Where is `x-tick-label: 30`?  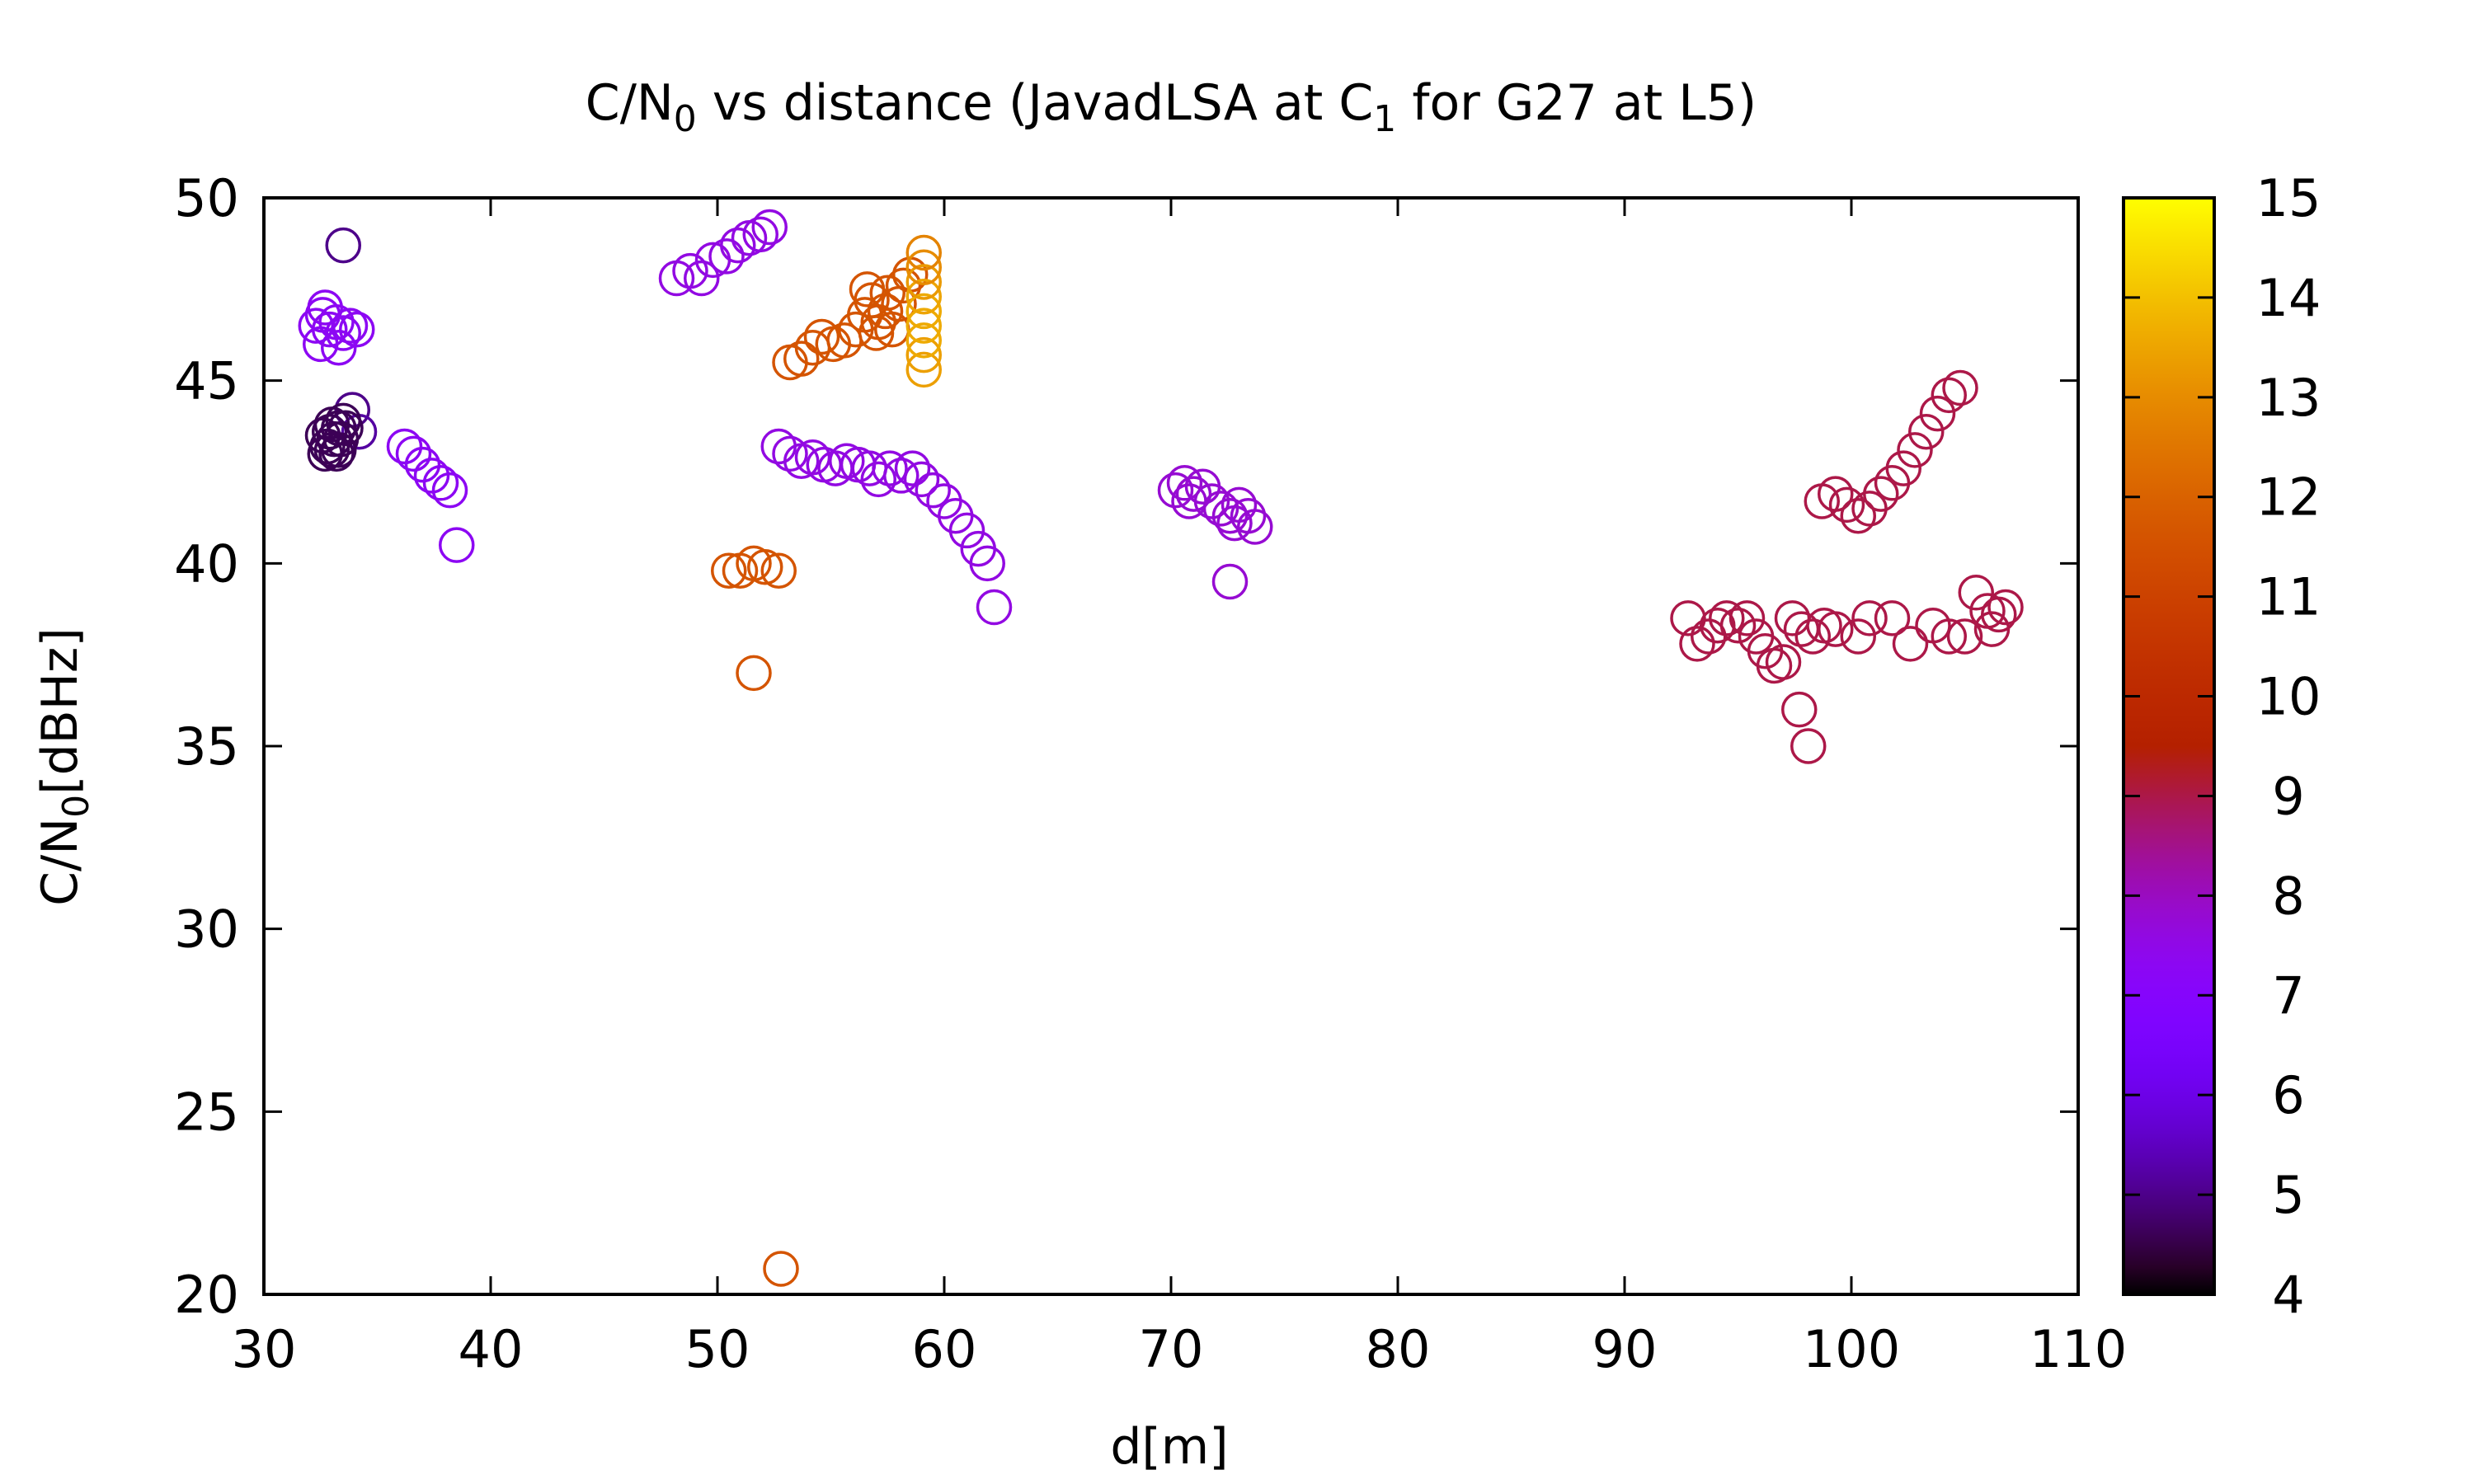 x-tick-label: 30 is located at coordinates (264, 1349).